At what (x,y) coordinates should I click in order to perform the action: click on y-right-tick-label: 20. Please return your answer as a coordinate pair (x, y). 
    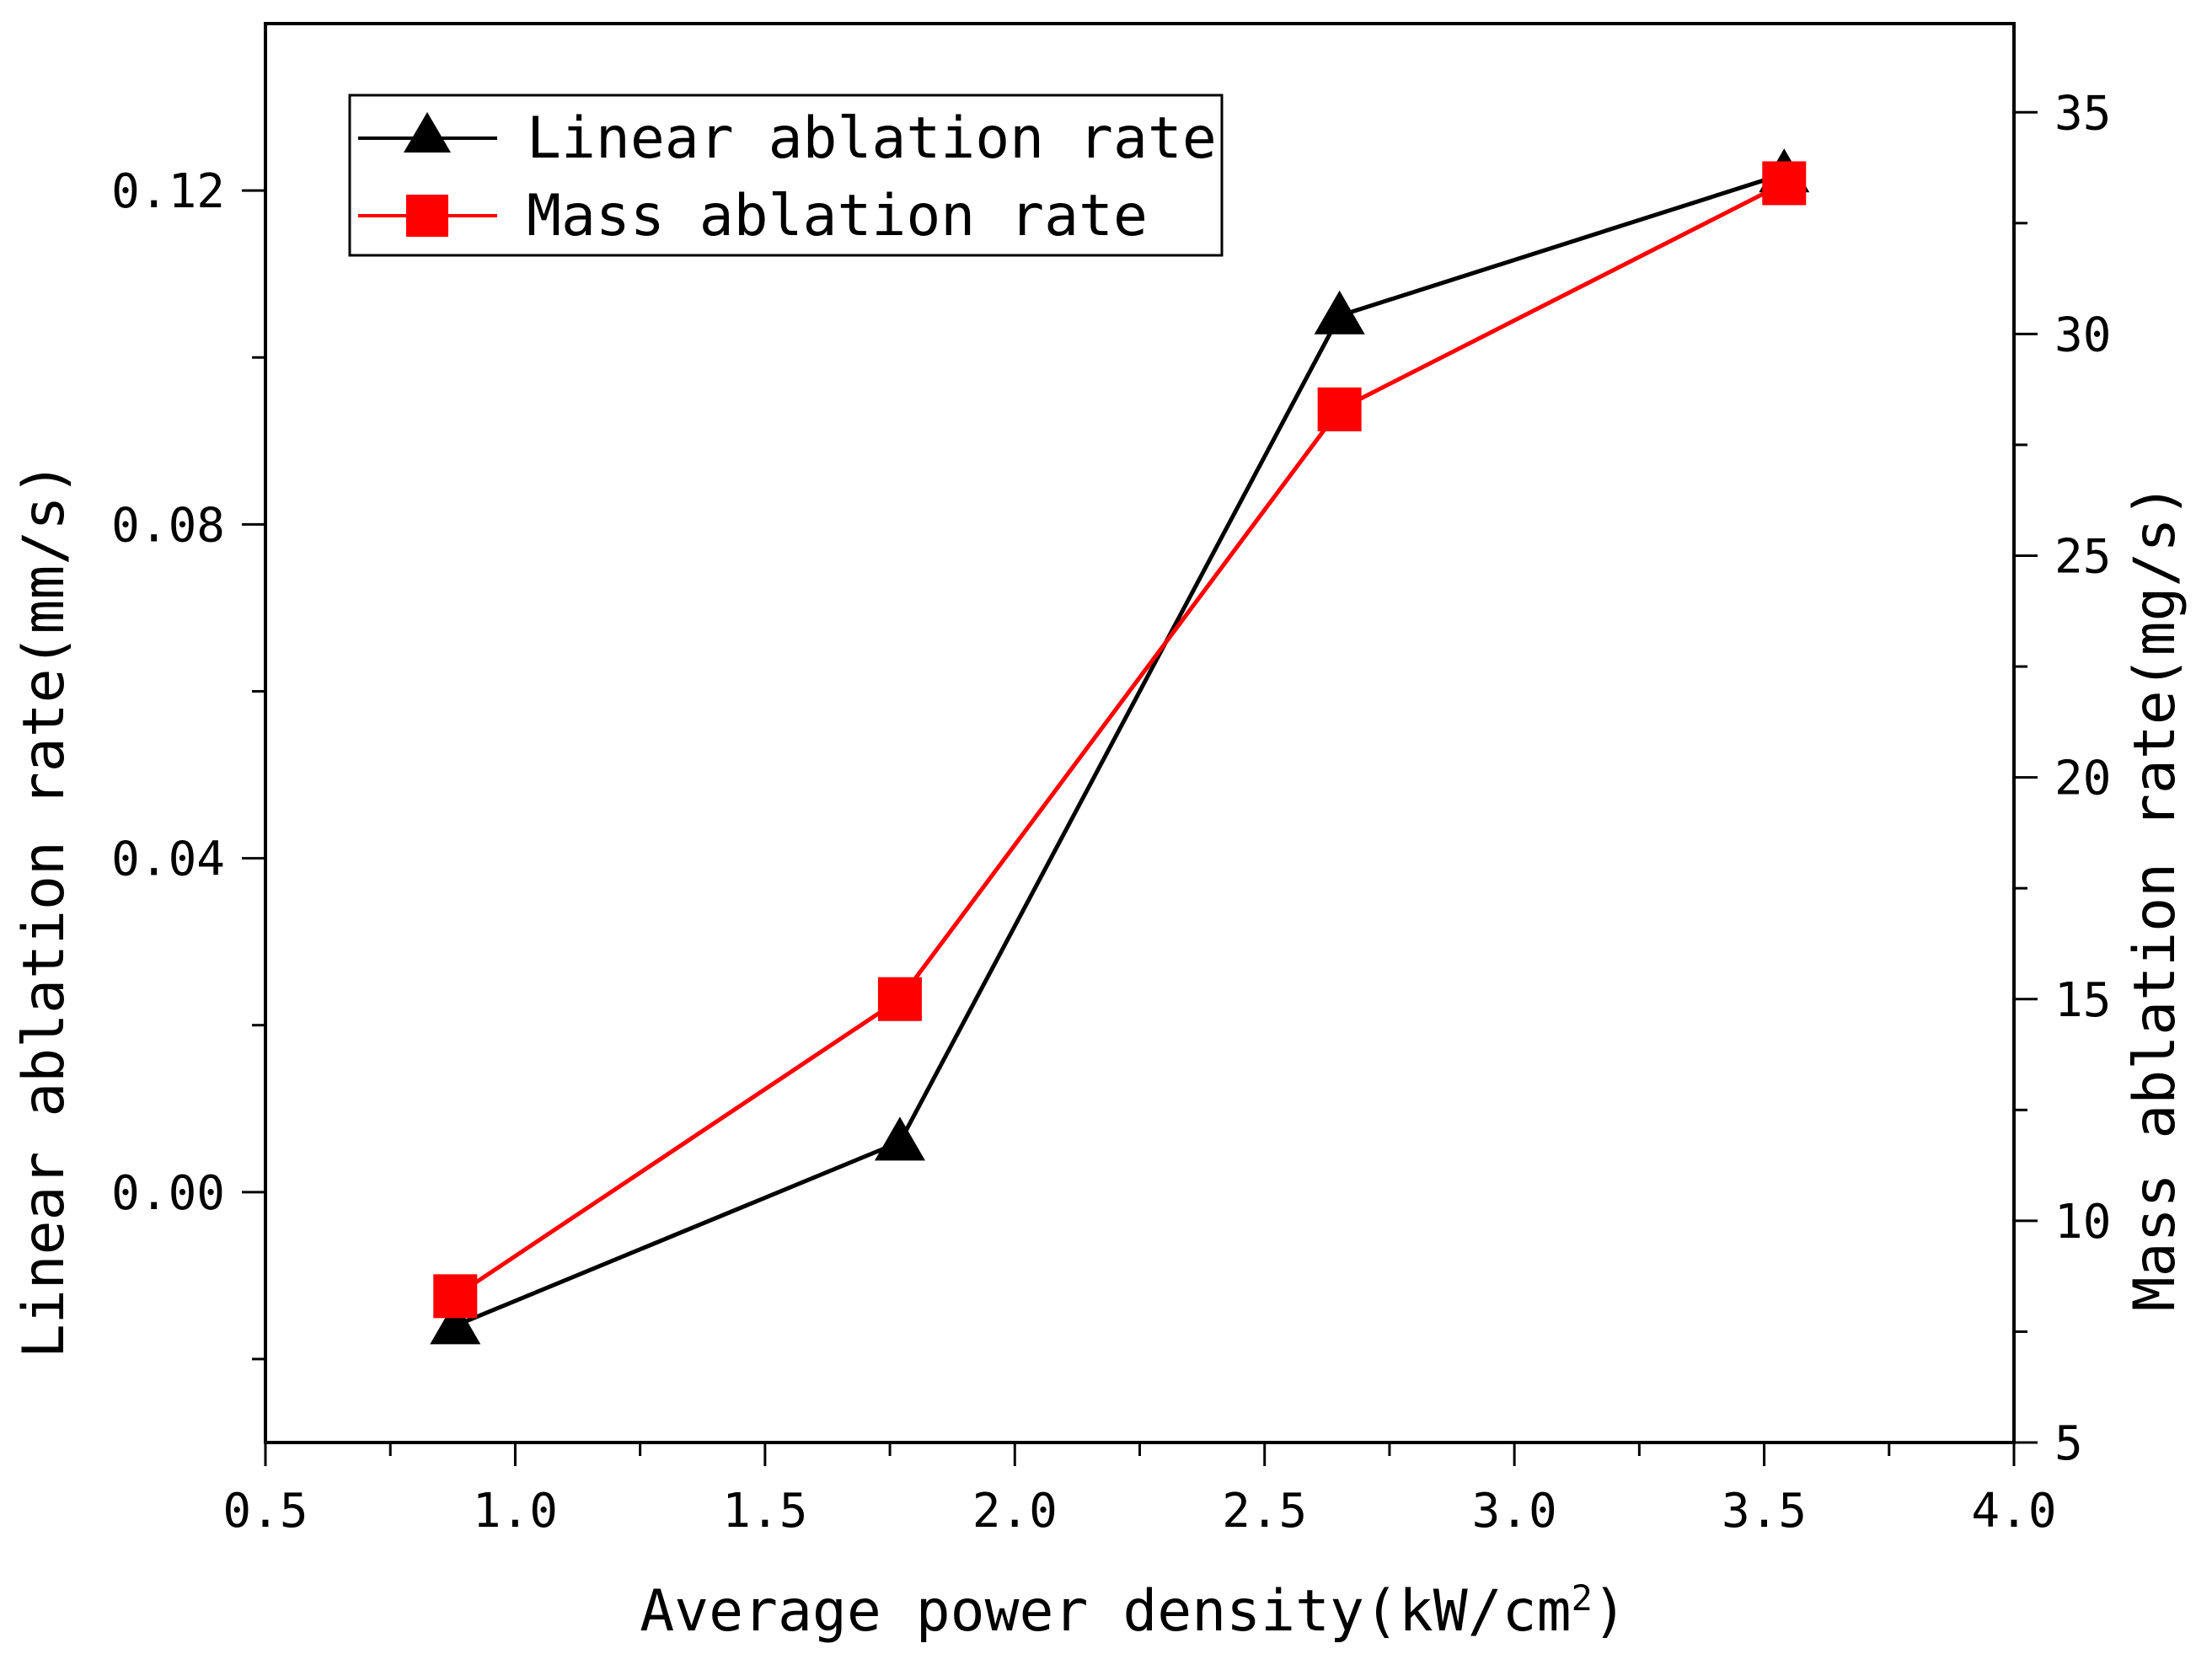
    Looking at the image, I should click on (2082, 779).